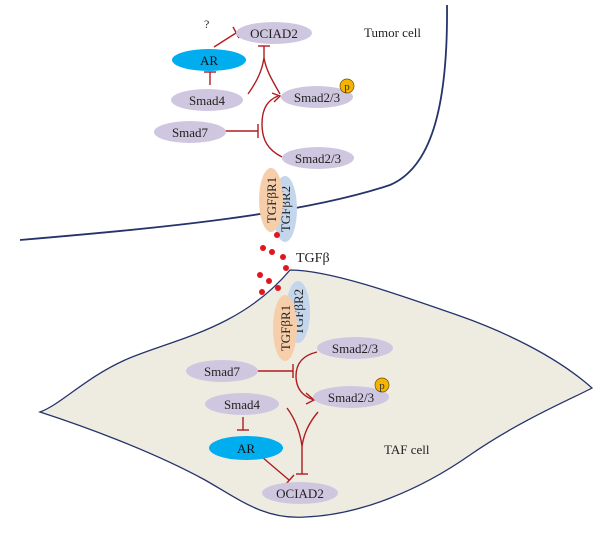 The height and width of the screenshot is (535, 600). I want to click on tumor-ociad2-label: OCIAD2, so click(274, 33).